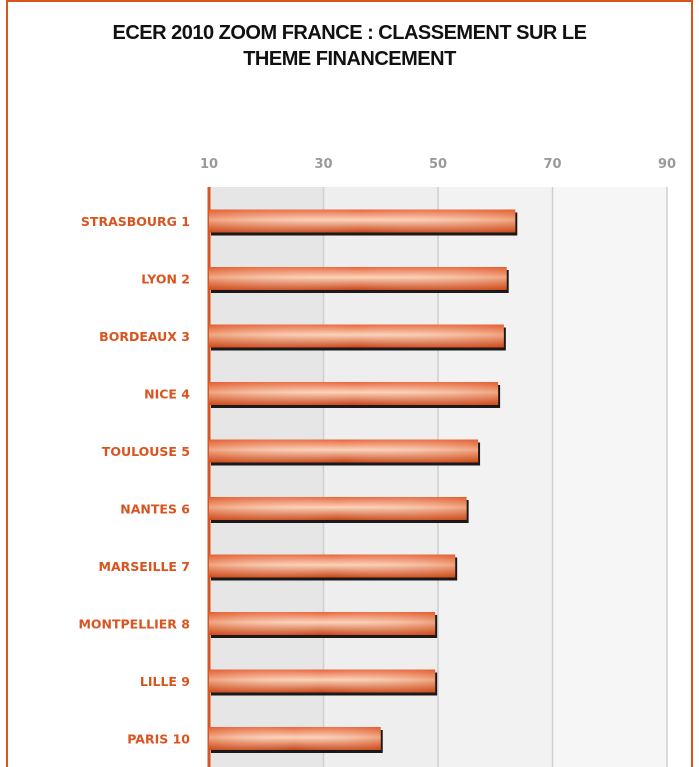  Describe the element at coordinates (155, 509) in the screenshot. I see `category-label: NANTES 6` at that location.